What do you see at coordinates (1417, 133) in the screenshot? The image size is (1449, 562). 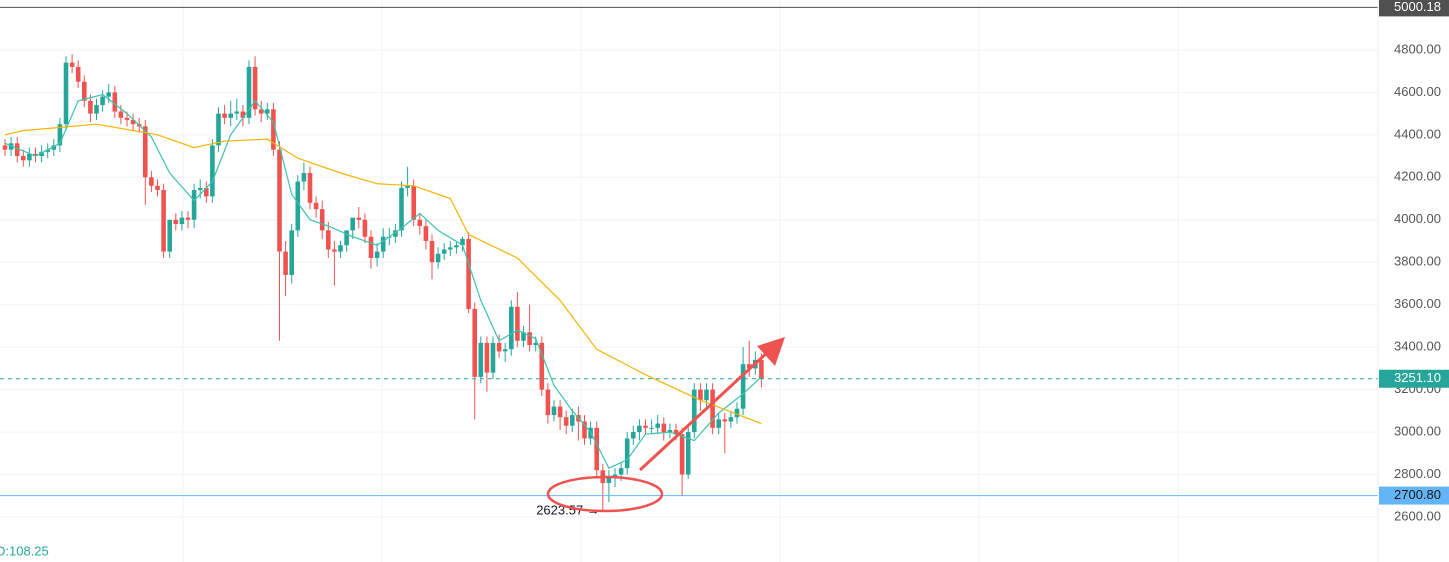 I see `y-tick-label: 4400.00` at bounding box center [1417, 133].